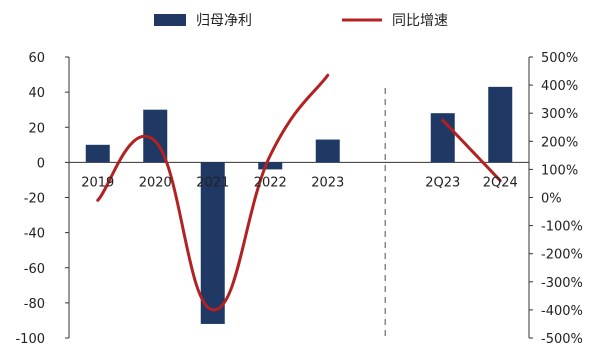 The image size is (590, 345). Describe the element at coordinates (559, 86) in the screenshot. I see `right-tick-label: 400%` at that location.